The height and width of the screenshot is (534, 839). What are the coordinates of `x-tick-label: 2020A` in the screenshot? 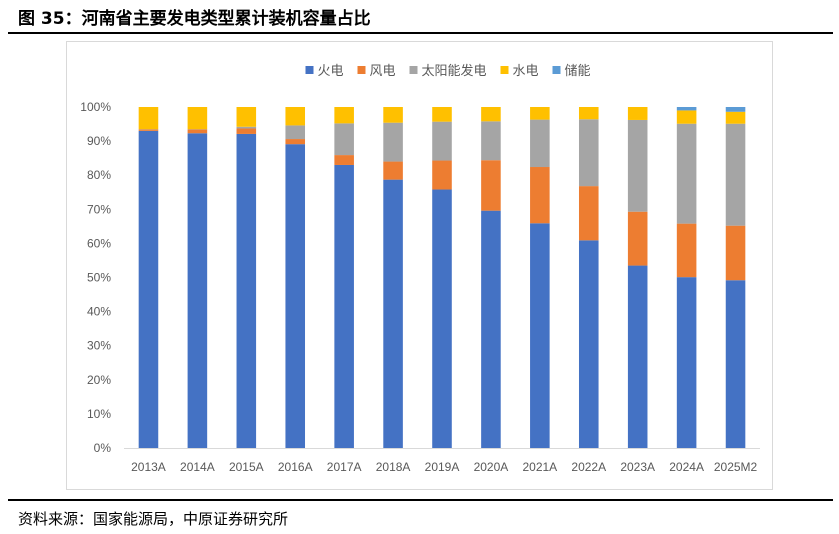 It's located at (491, 467).